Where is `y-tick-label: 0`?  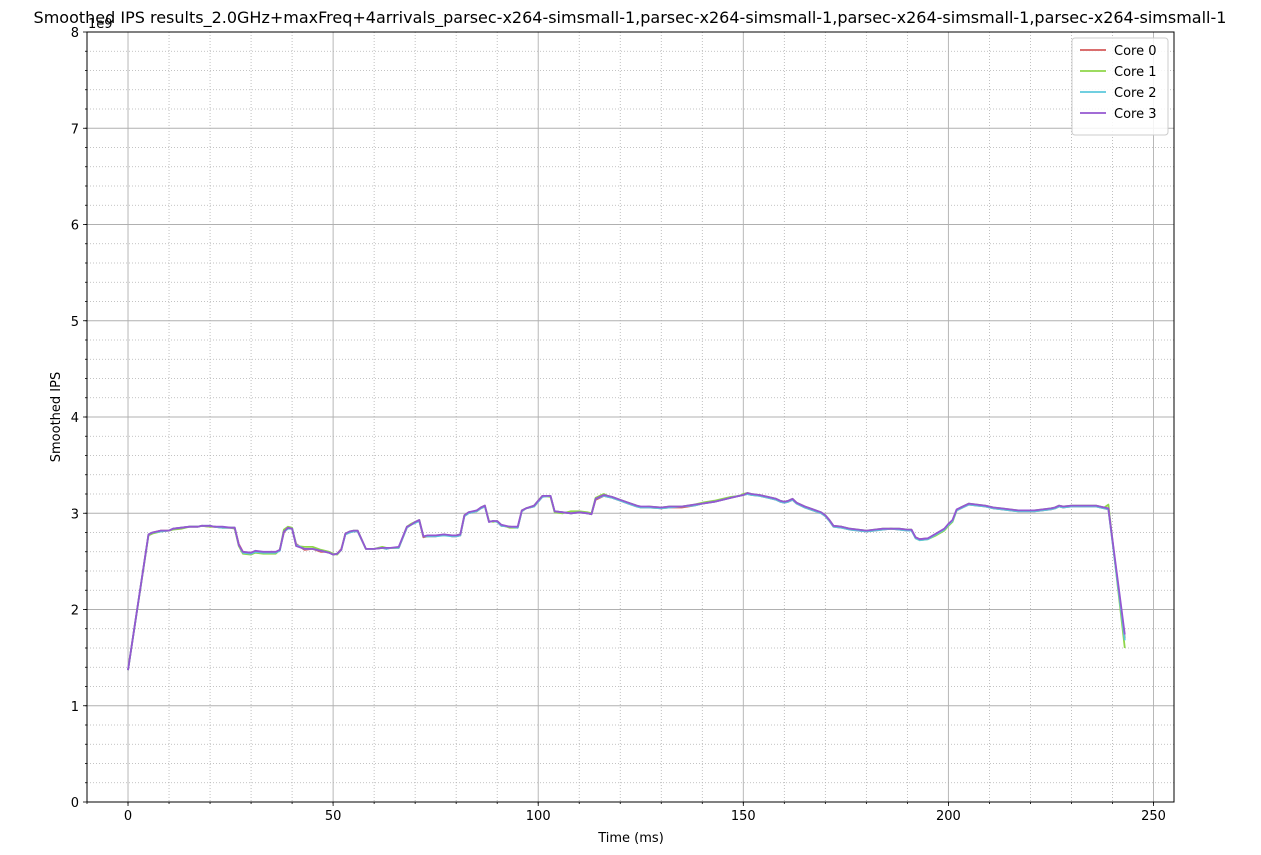 y-tick-label: 0 is located at coordinates (75, 803).